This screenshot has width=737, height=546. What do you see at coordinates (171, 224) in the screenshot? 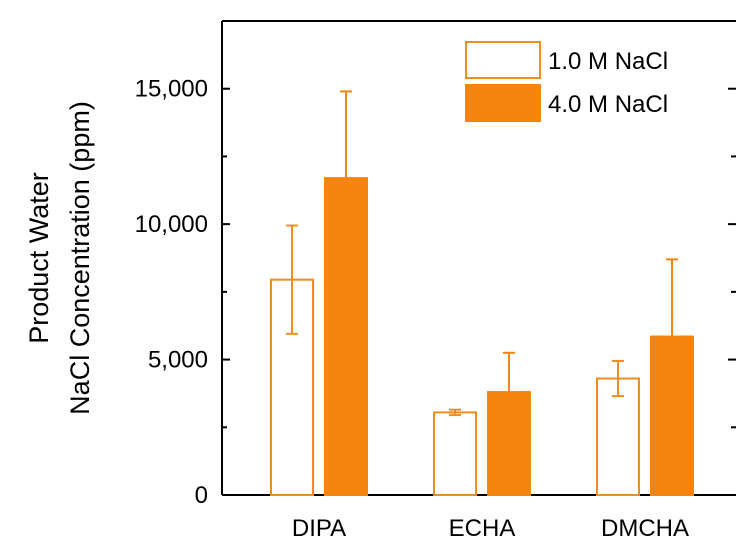
I see `y-tick-label: 10,000` at bounding box center [171, 224].